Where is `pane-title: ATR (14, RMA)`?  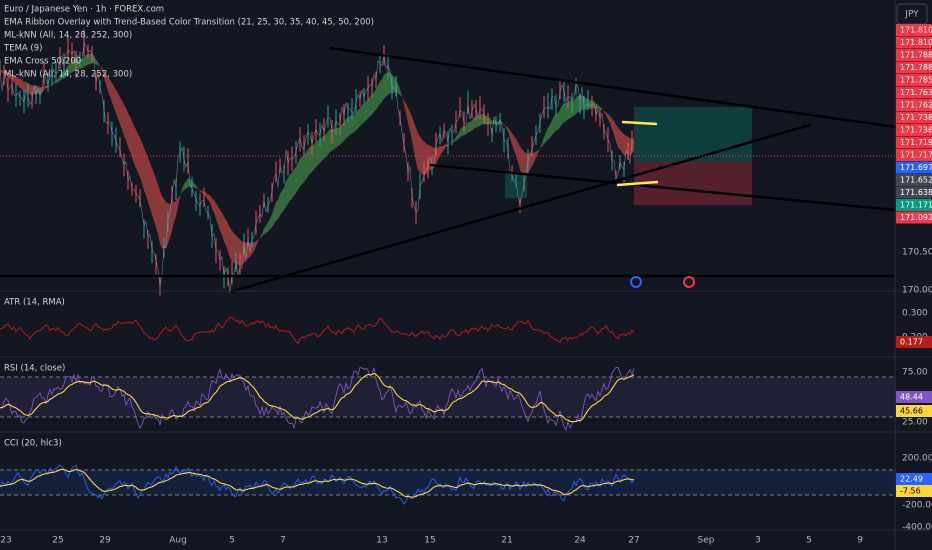 pane-title: ATR (14, RMA) is located at coordinates (34, 303).